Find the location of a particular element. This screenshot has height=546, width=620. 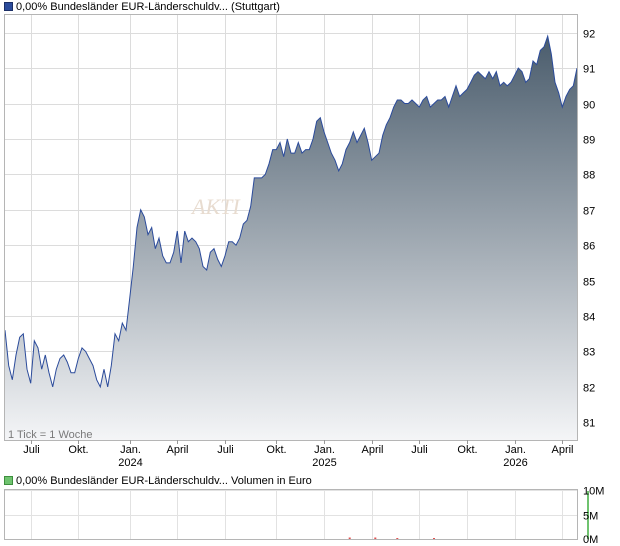

x-tick-year: 2025 is located at coordinates (324, 463).